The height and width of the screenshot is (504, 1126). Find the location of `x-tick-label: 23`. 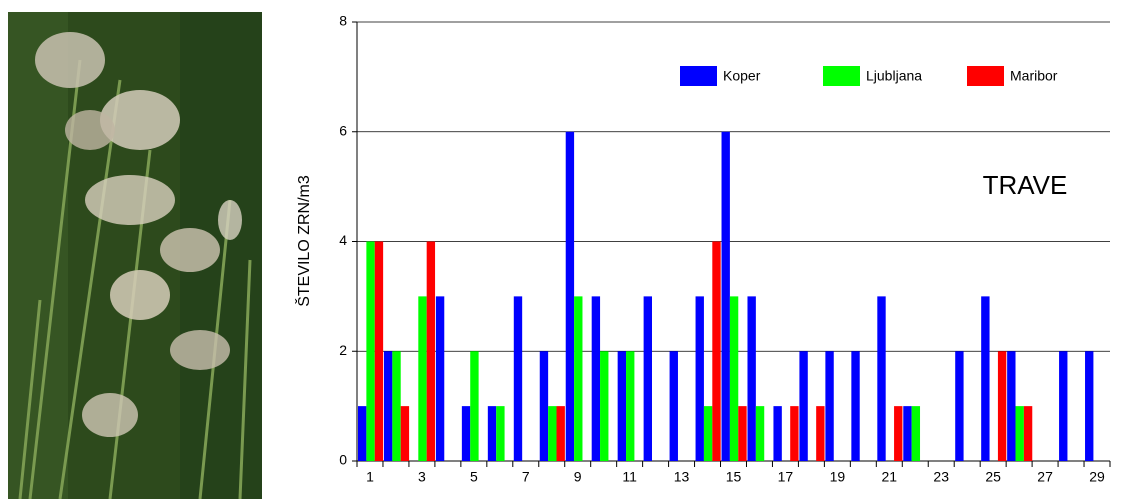

x-tick-label: 23 is located at coordinates (941, 477).